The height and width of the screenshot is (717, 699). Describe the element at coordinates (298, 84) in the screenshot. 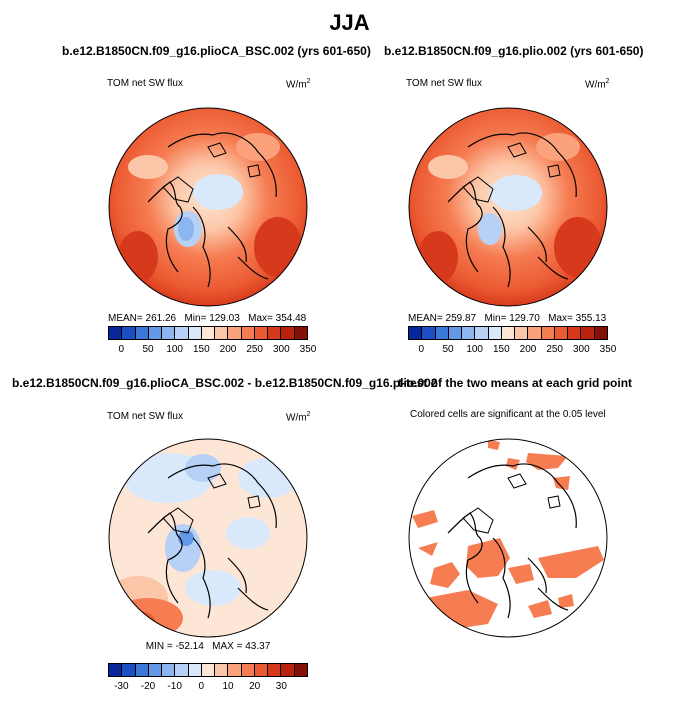

I see `panel1-unit-label: W/m2` at that location.